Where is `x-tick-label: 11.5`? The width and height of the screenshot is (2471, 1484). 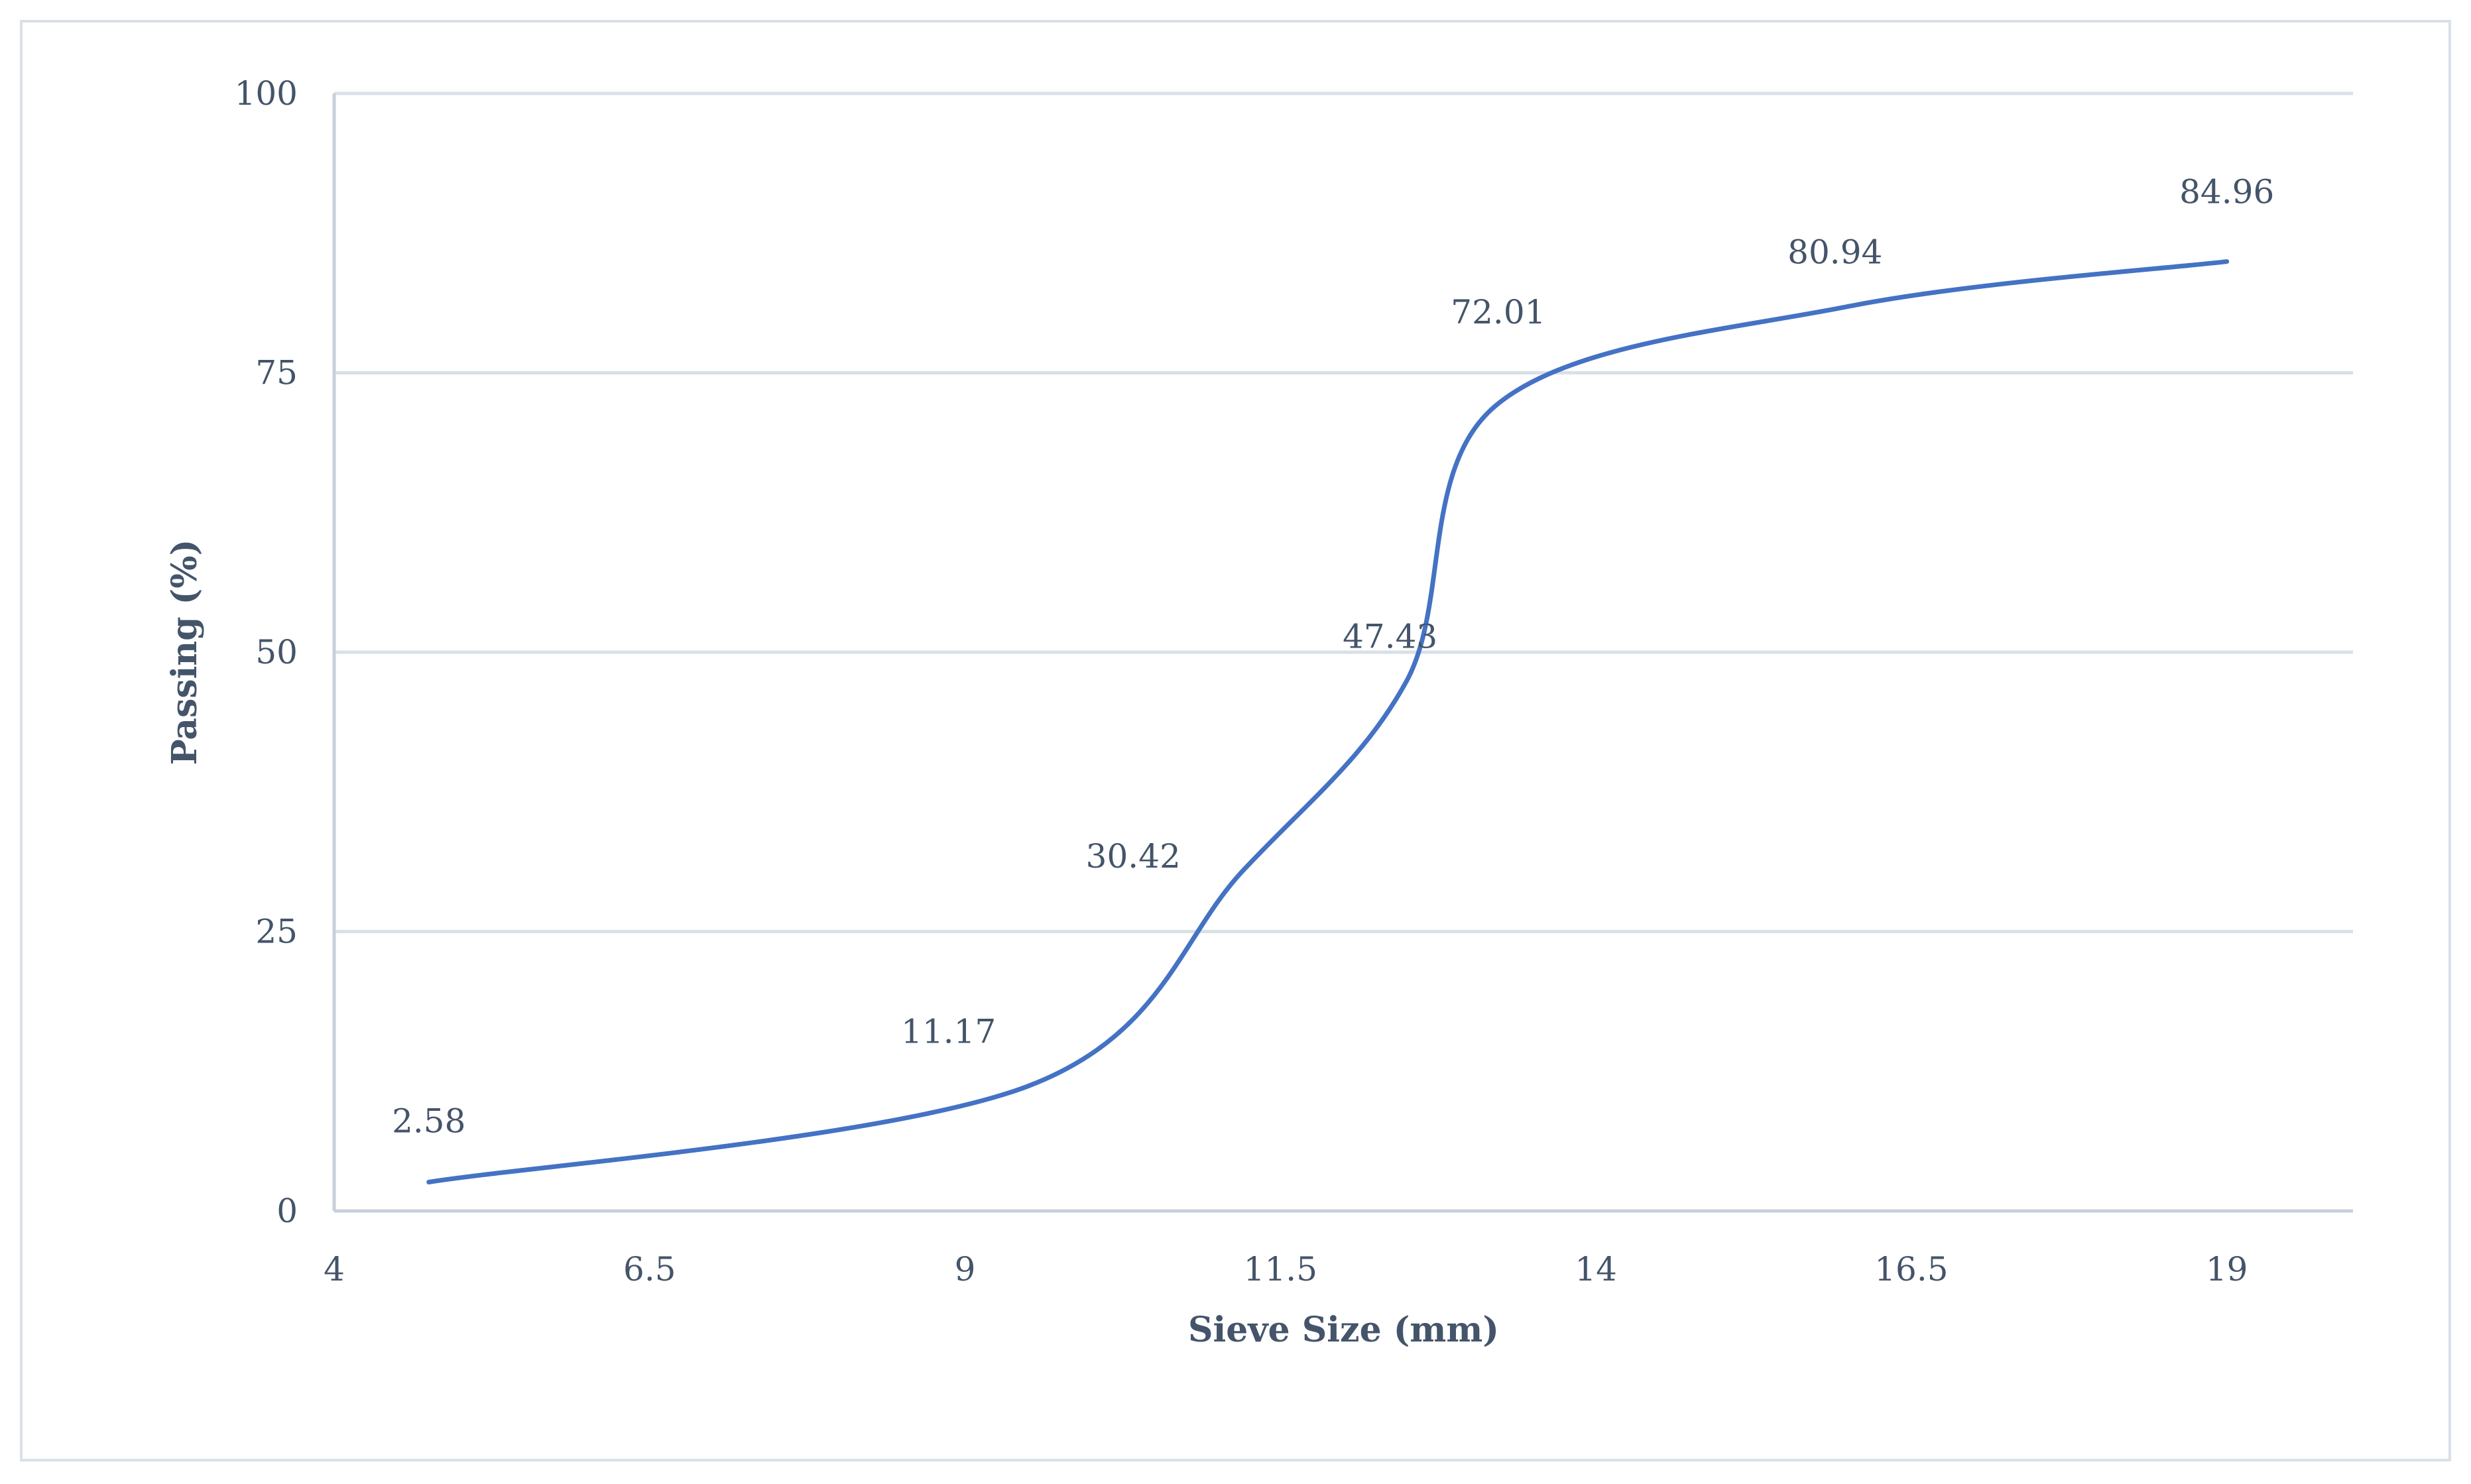 x-tick-label: 11.5 is located at coordinates (1280, 1269).